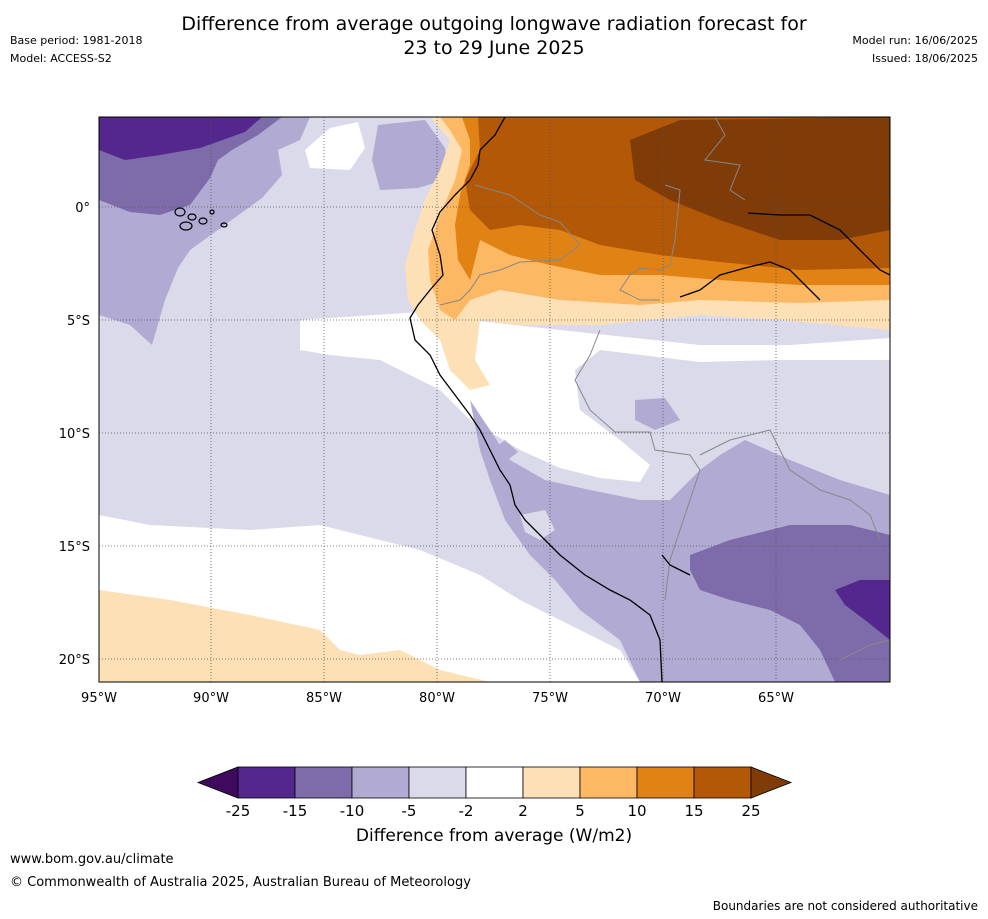 The width and height of the screenshot is (988, 919). What do you see at coordinates (693, 811) in the screenshot?
I see `colorbar-tick-label: 15` at bounding box center [693, 811].